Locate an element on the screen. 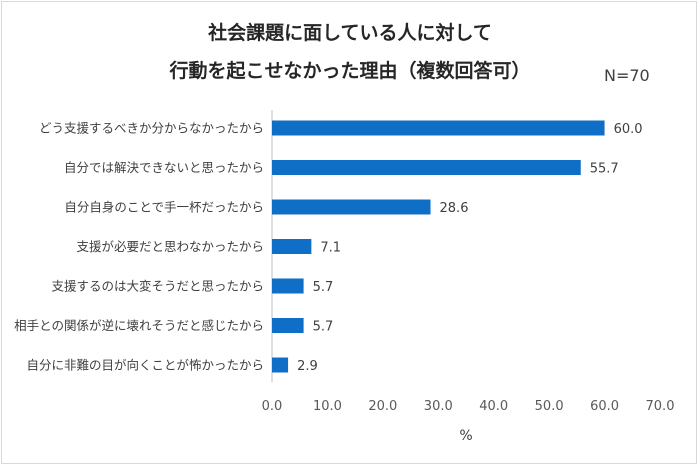  sample-size-label: N=70 is located at coordinates (627, 75).